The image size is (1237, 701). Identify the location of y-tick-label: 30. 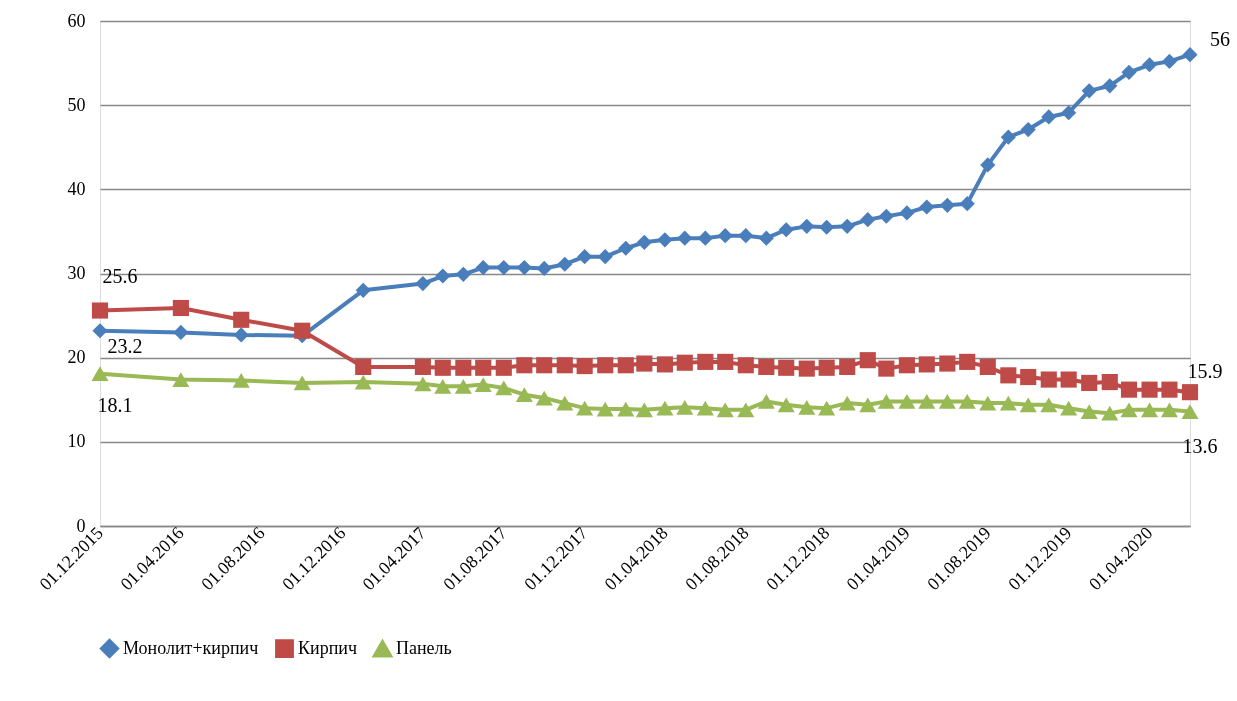
(76, 273).